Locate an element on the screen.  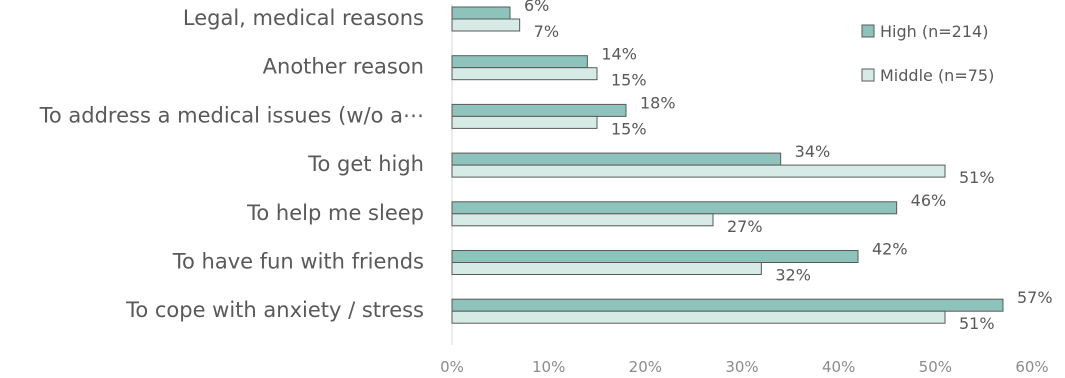
data-label: 32% is located at coordinates (793, 275).